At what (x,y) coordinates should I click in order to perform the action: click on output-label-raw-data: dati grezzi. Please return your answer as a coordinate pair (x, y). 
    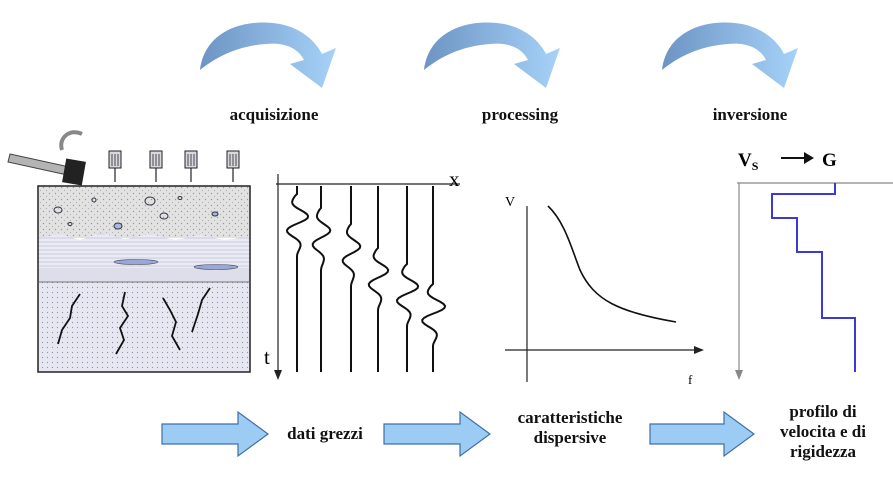
    Looking at the image, I should click on (325, 434).